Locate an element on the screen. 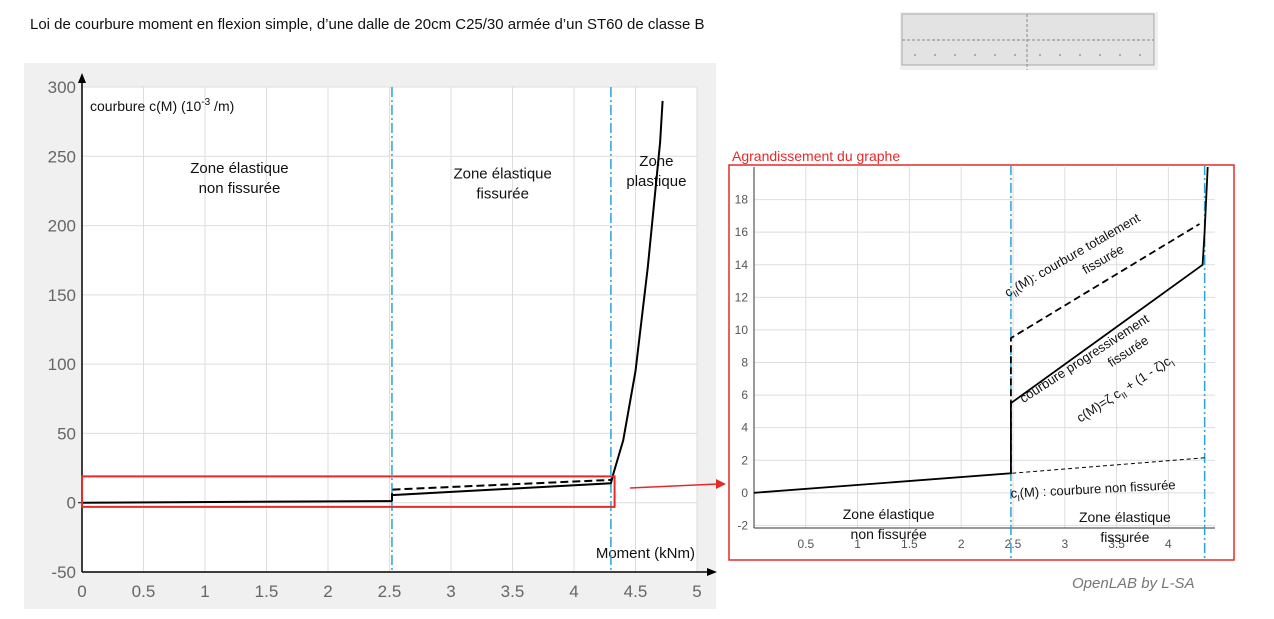  main-y-tick-label: 300 is located at coordinates (62, 87).